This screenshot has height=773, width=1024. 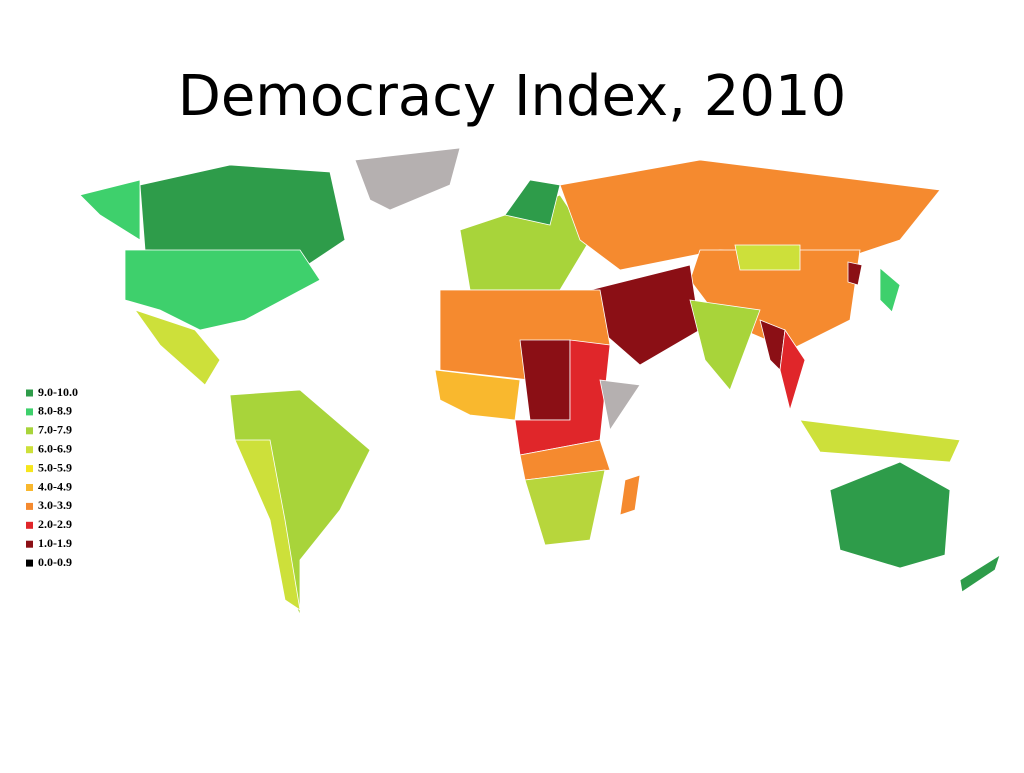 I want to click on japan, so click(x=890, y=290).